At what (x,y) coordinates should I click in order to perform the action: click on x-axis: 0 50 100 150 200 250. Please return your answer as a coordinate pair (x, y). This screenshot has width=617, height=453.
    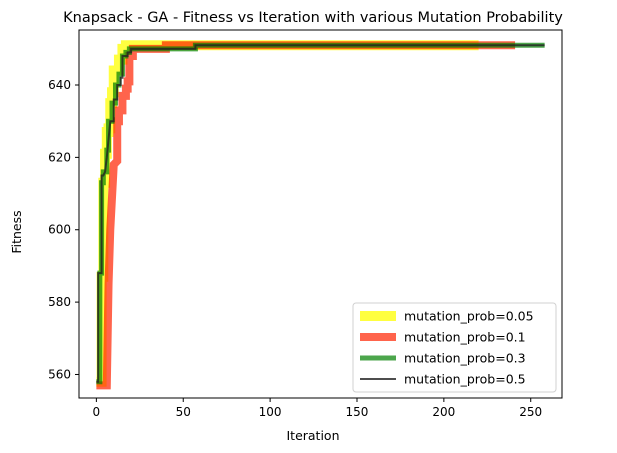
    Looking at the image, I should click on (317, 408).